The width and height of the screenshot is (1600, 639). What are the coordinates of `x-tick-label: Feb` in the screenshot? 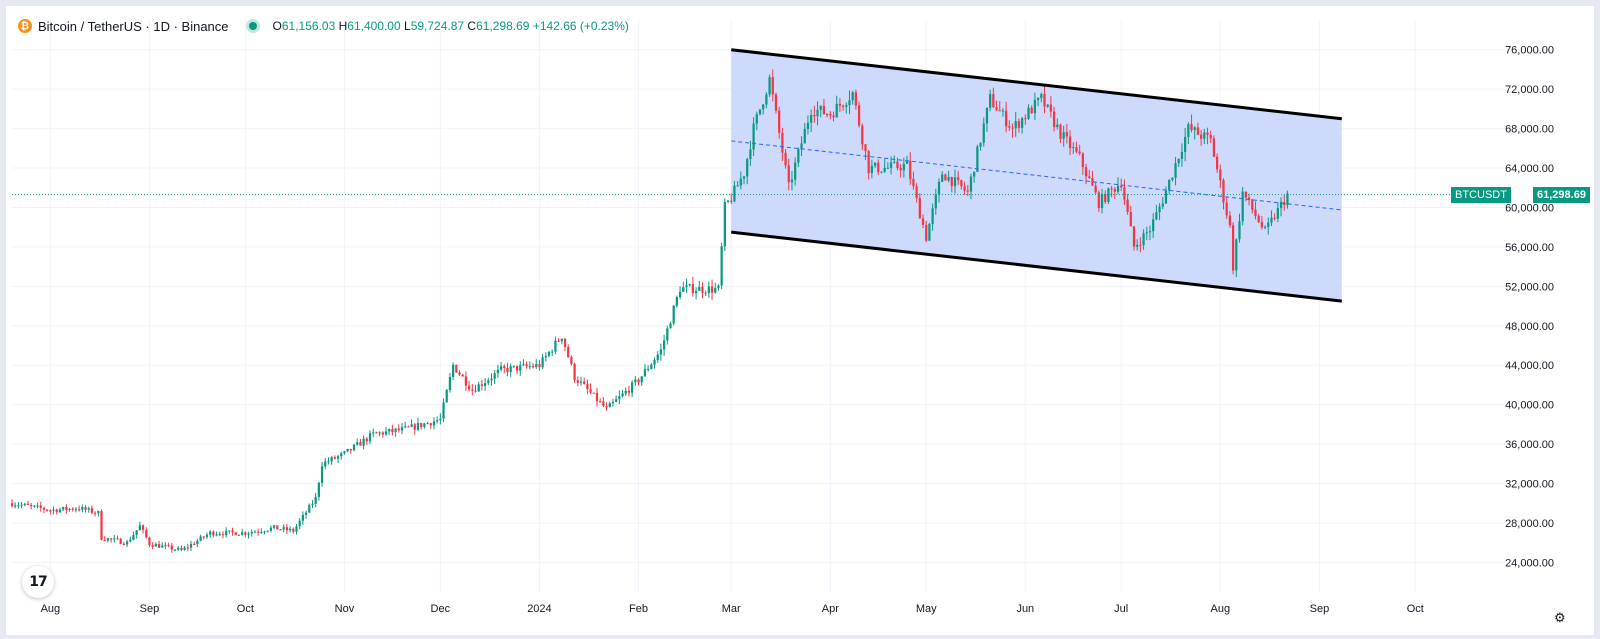 It's located at (638, 609).